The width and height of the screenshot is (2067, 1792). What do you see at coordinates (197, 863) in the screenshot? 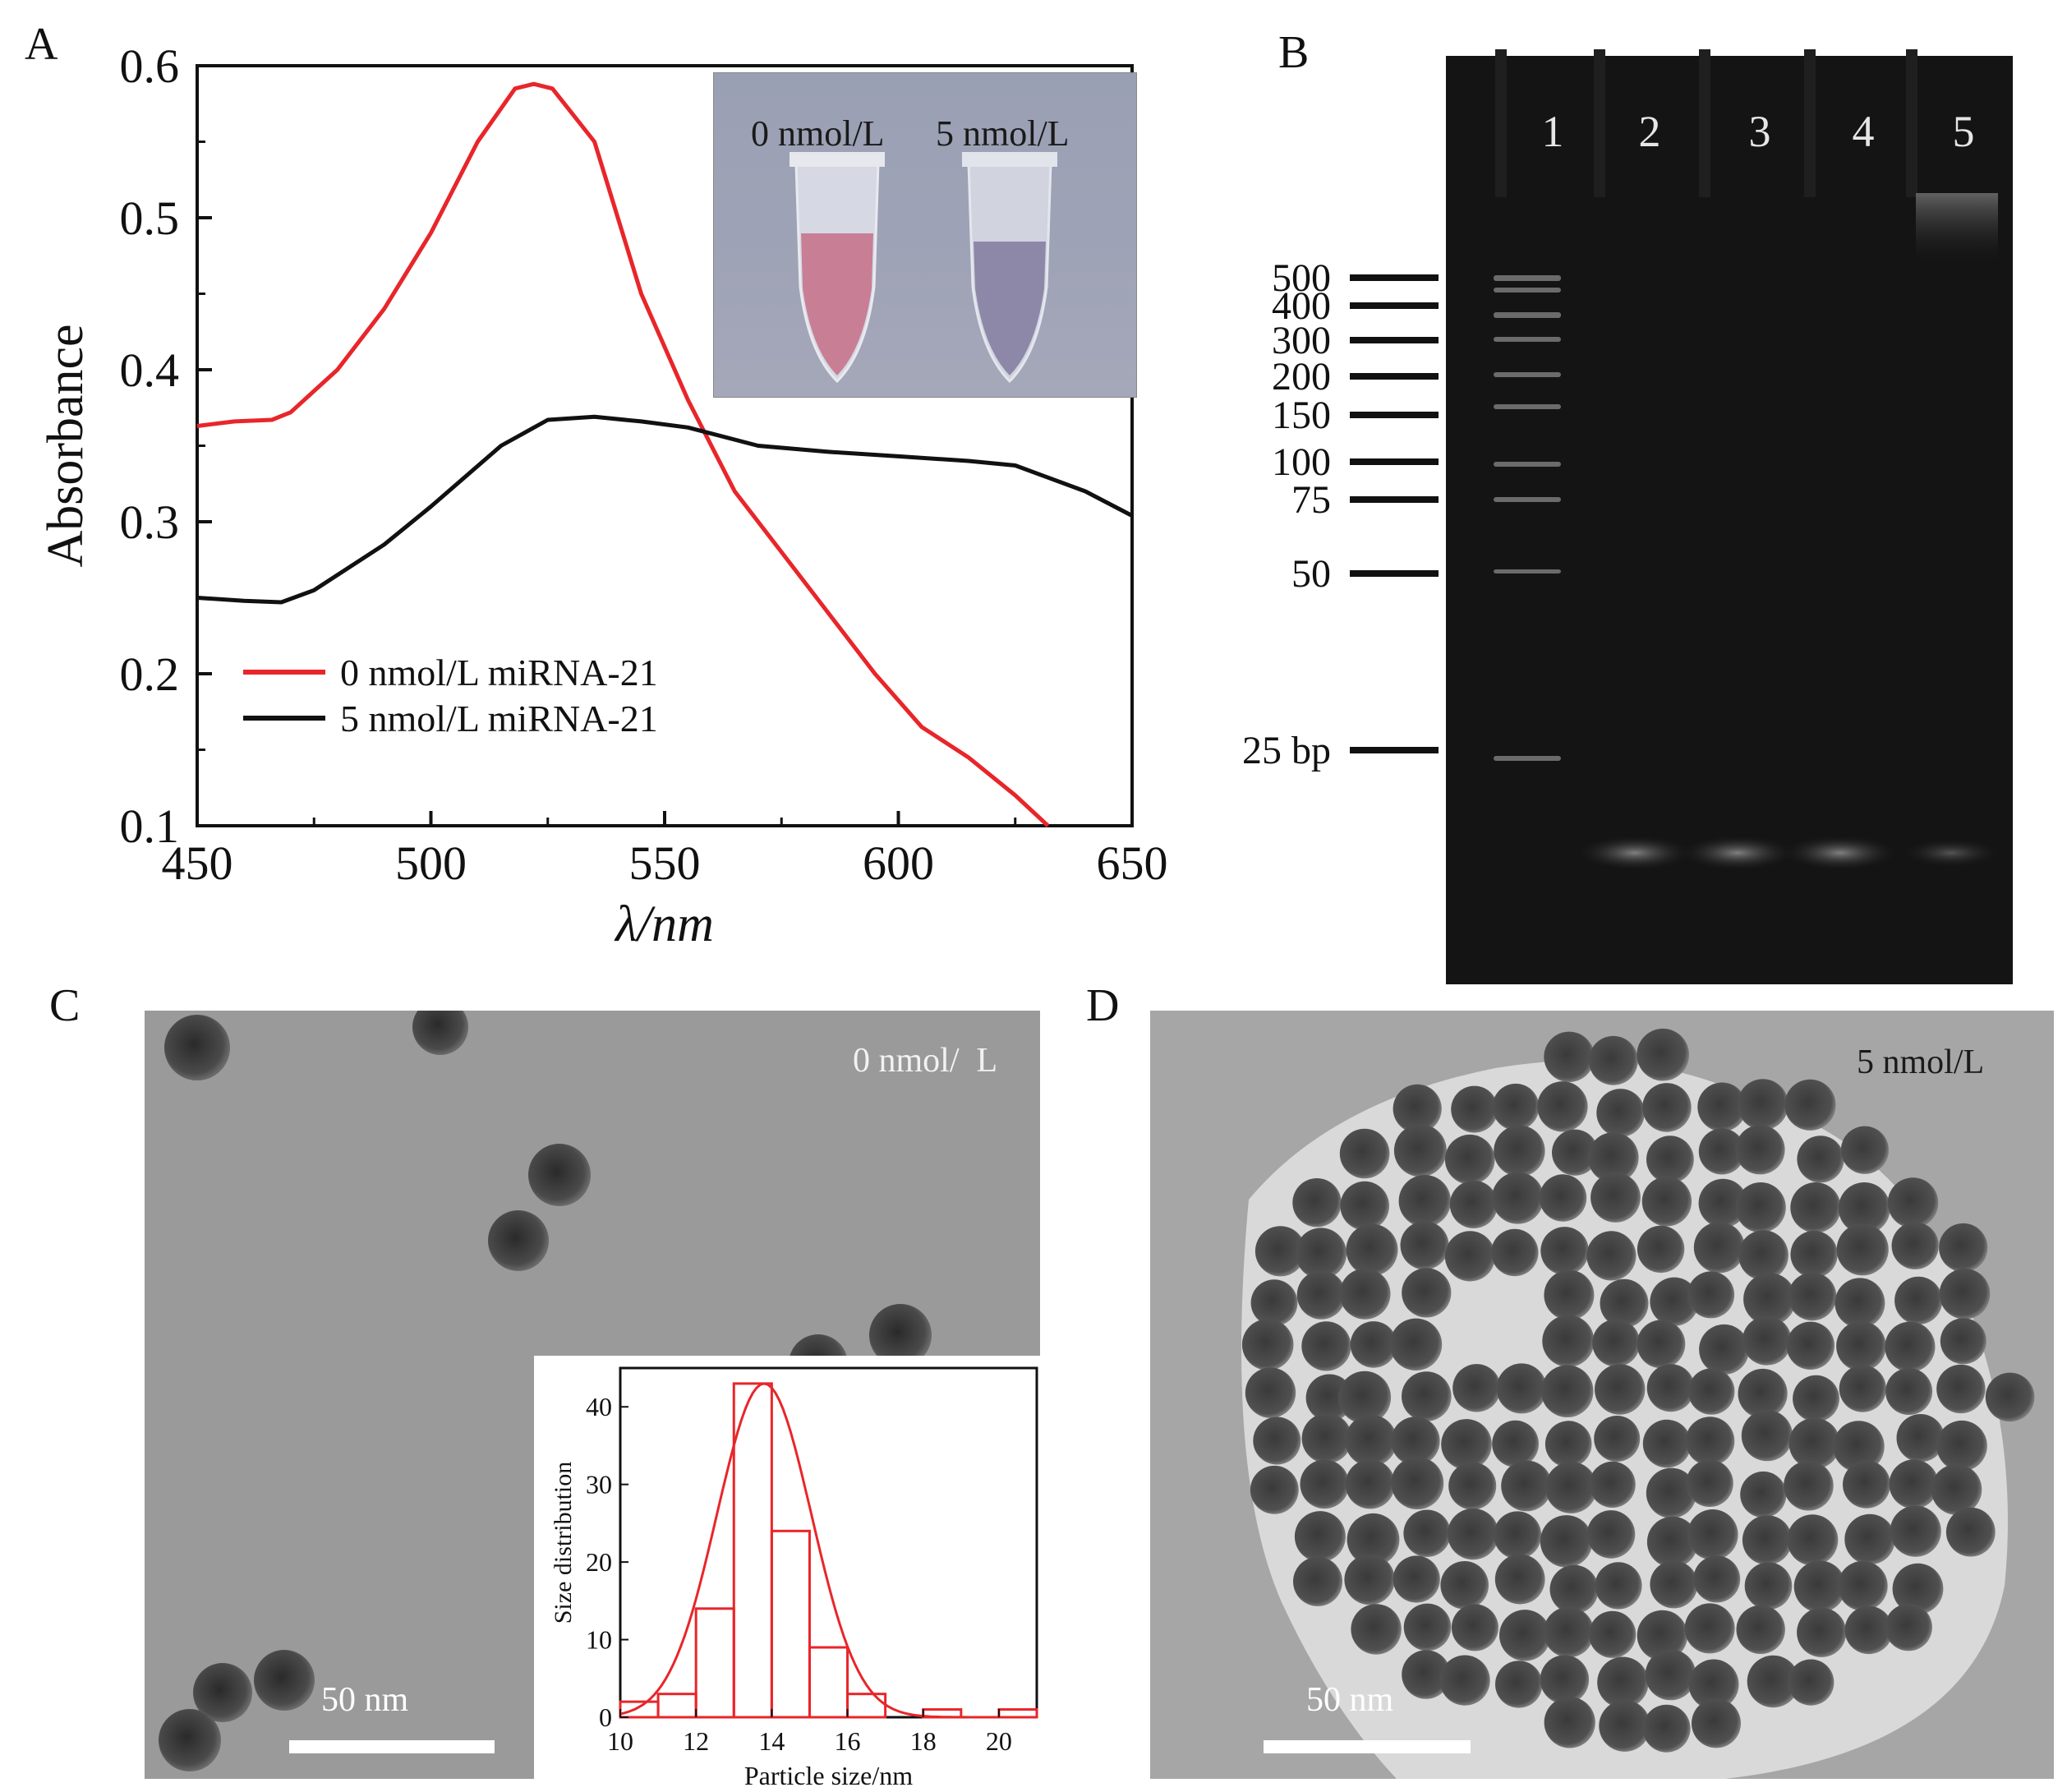
I see `x-tick-label-450: 450` at bounding box center [197, 863].